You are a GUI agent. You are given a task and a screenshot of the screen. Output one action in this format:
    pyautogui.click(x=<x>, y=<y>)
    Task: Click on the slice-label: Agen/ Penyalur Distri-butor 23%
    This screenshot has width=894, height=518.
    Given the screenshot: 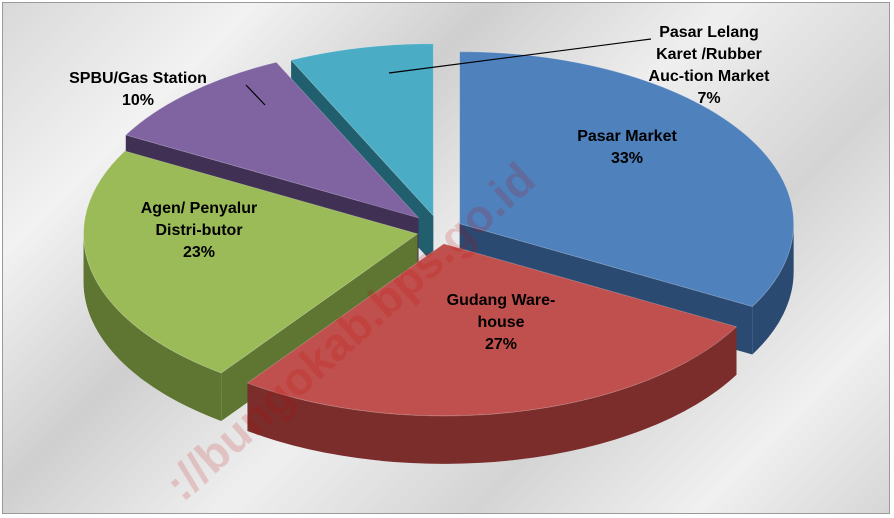 What is the action you would take?
    pyautogui.click(x=199, y=230)
    